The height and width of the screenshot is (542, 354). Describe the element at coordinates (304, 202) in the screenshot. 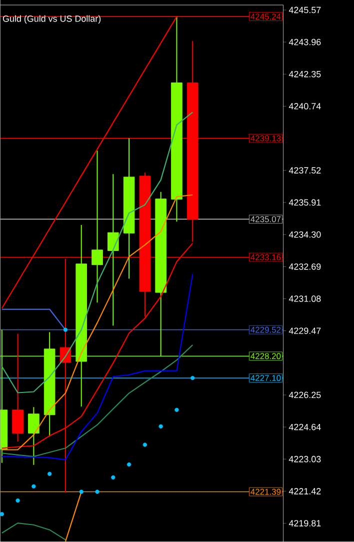

I see `y-tick-label: 4235.91` at that location.